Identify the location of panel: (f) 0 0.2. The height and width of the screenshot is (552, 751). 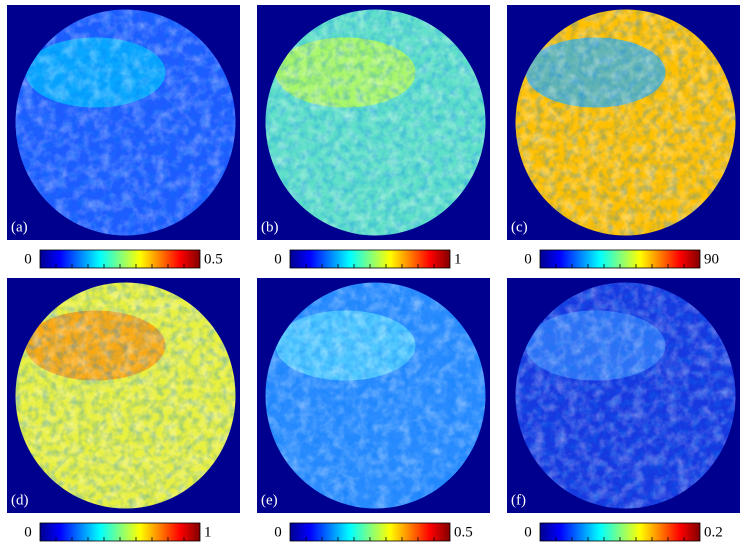
(623, 410).